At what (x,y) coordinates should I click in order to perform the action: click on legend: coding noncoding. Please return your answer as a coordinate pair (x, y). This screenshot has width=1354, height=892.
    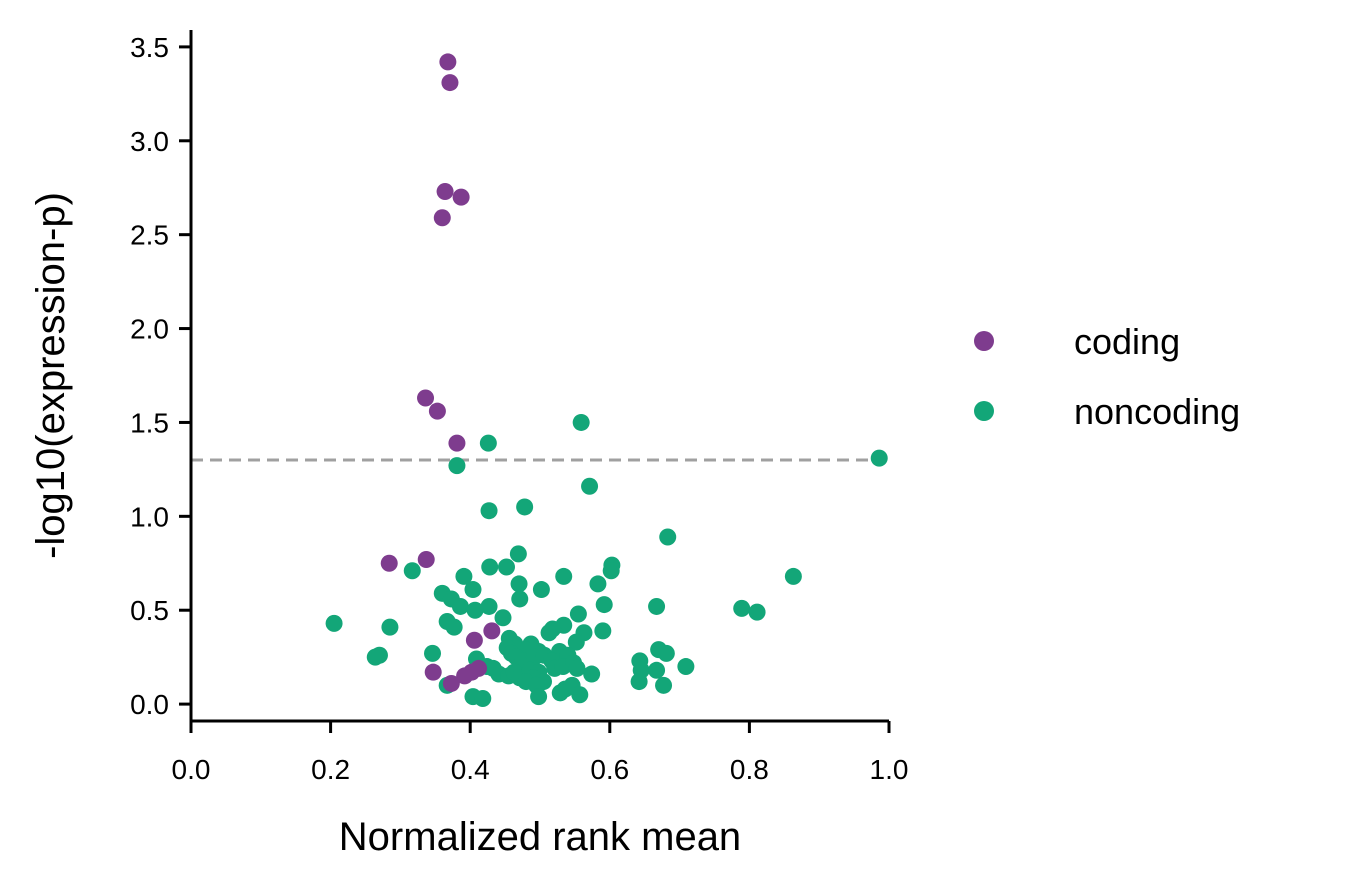
    Looking at the image, I should click on (1107, 376).